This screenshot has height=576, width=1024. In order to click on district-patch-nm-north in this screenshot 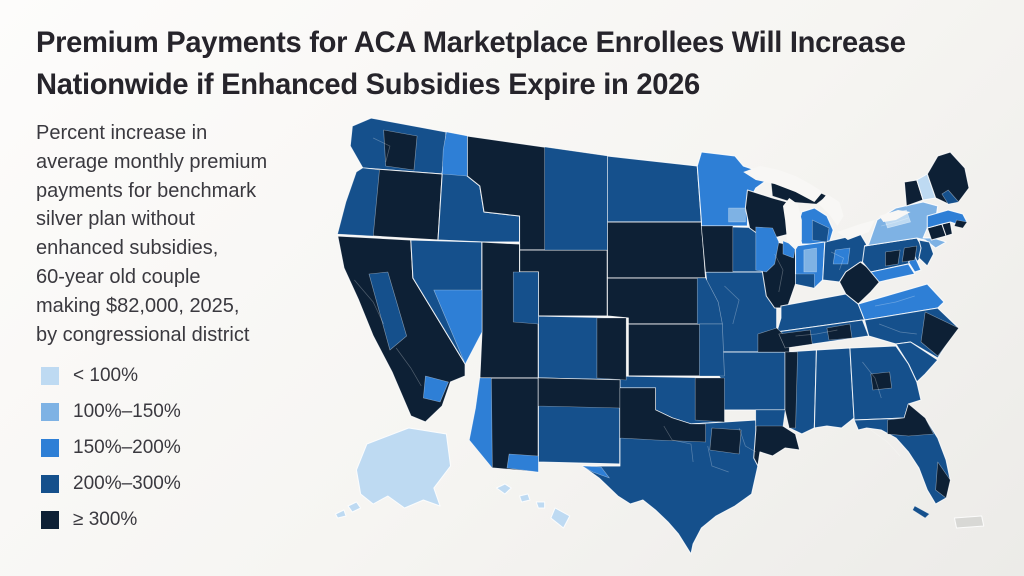, I will do `click(579, 393)`.